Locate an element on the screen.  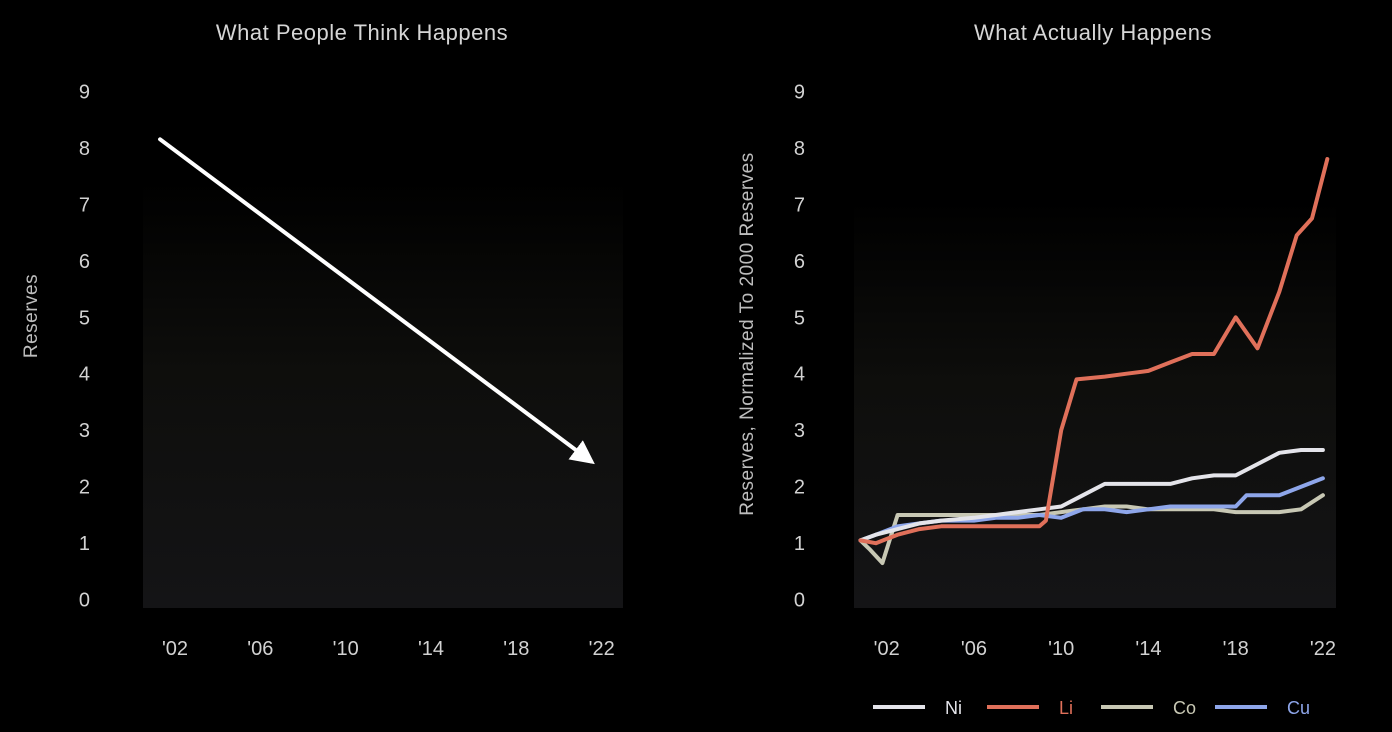
decline-arrow is located at coordinates (376, 301).